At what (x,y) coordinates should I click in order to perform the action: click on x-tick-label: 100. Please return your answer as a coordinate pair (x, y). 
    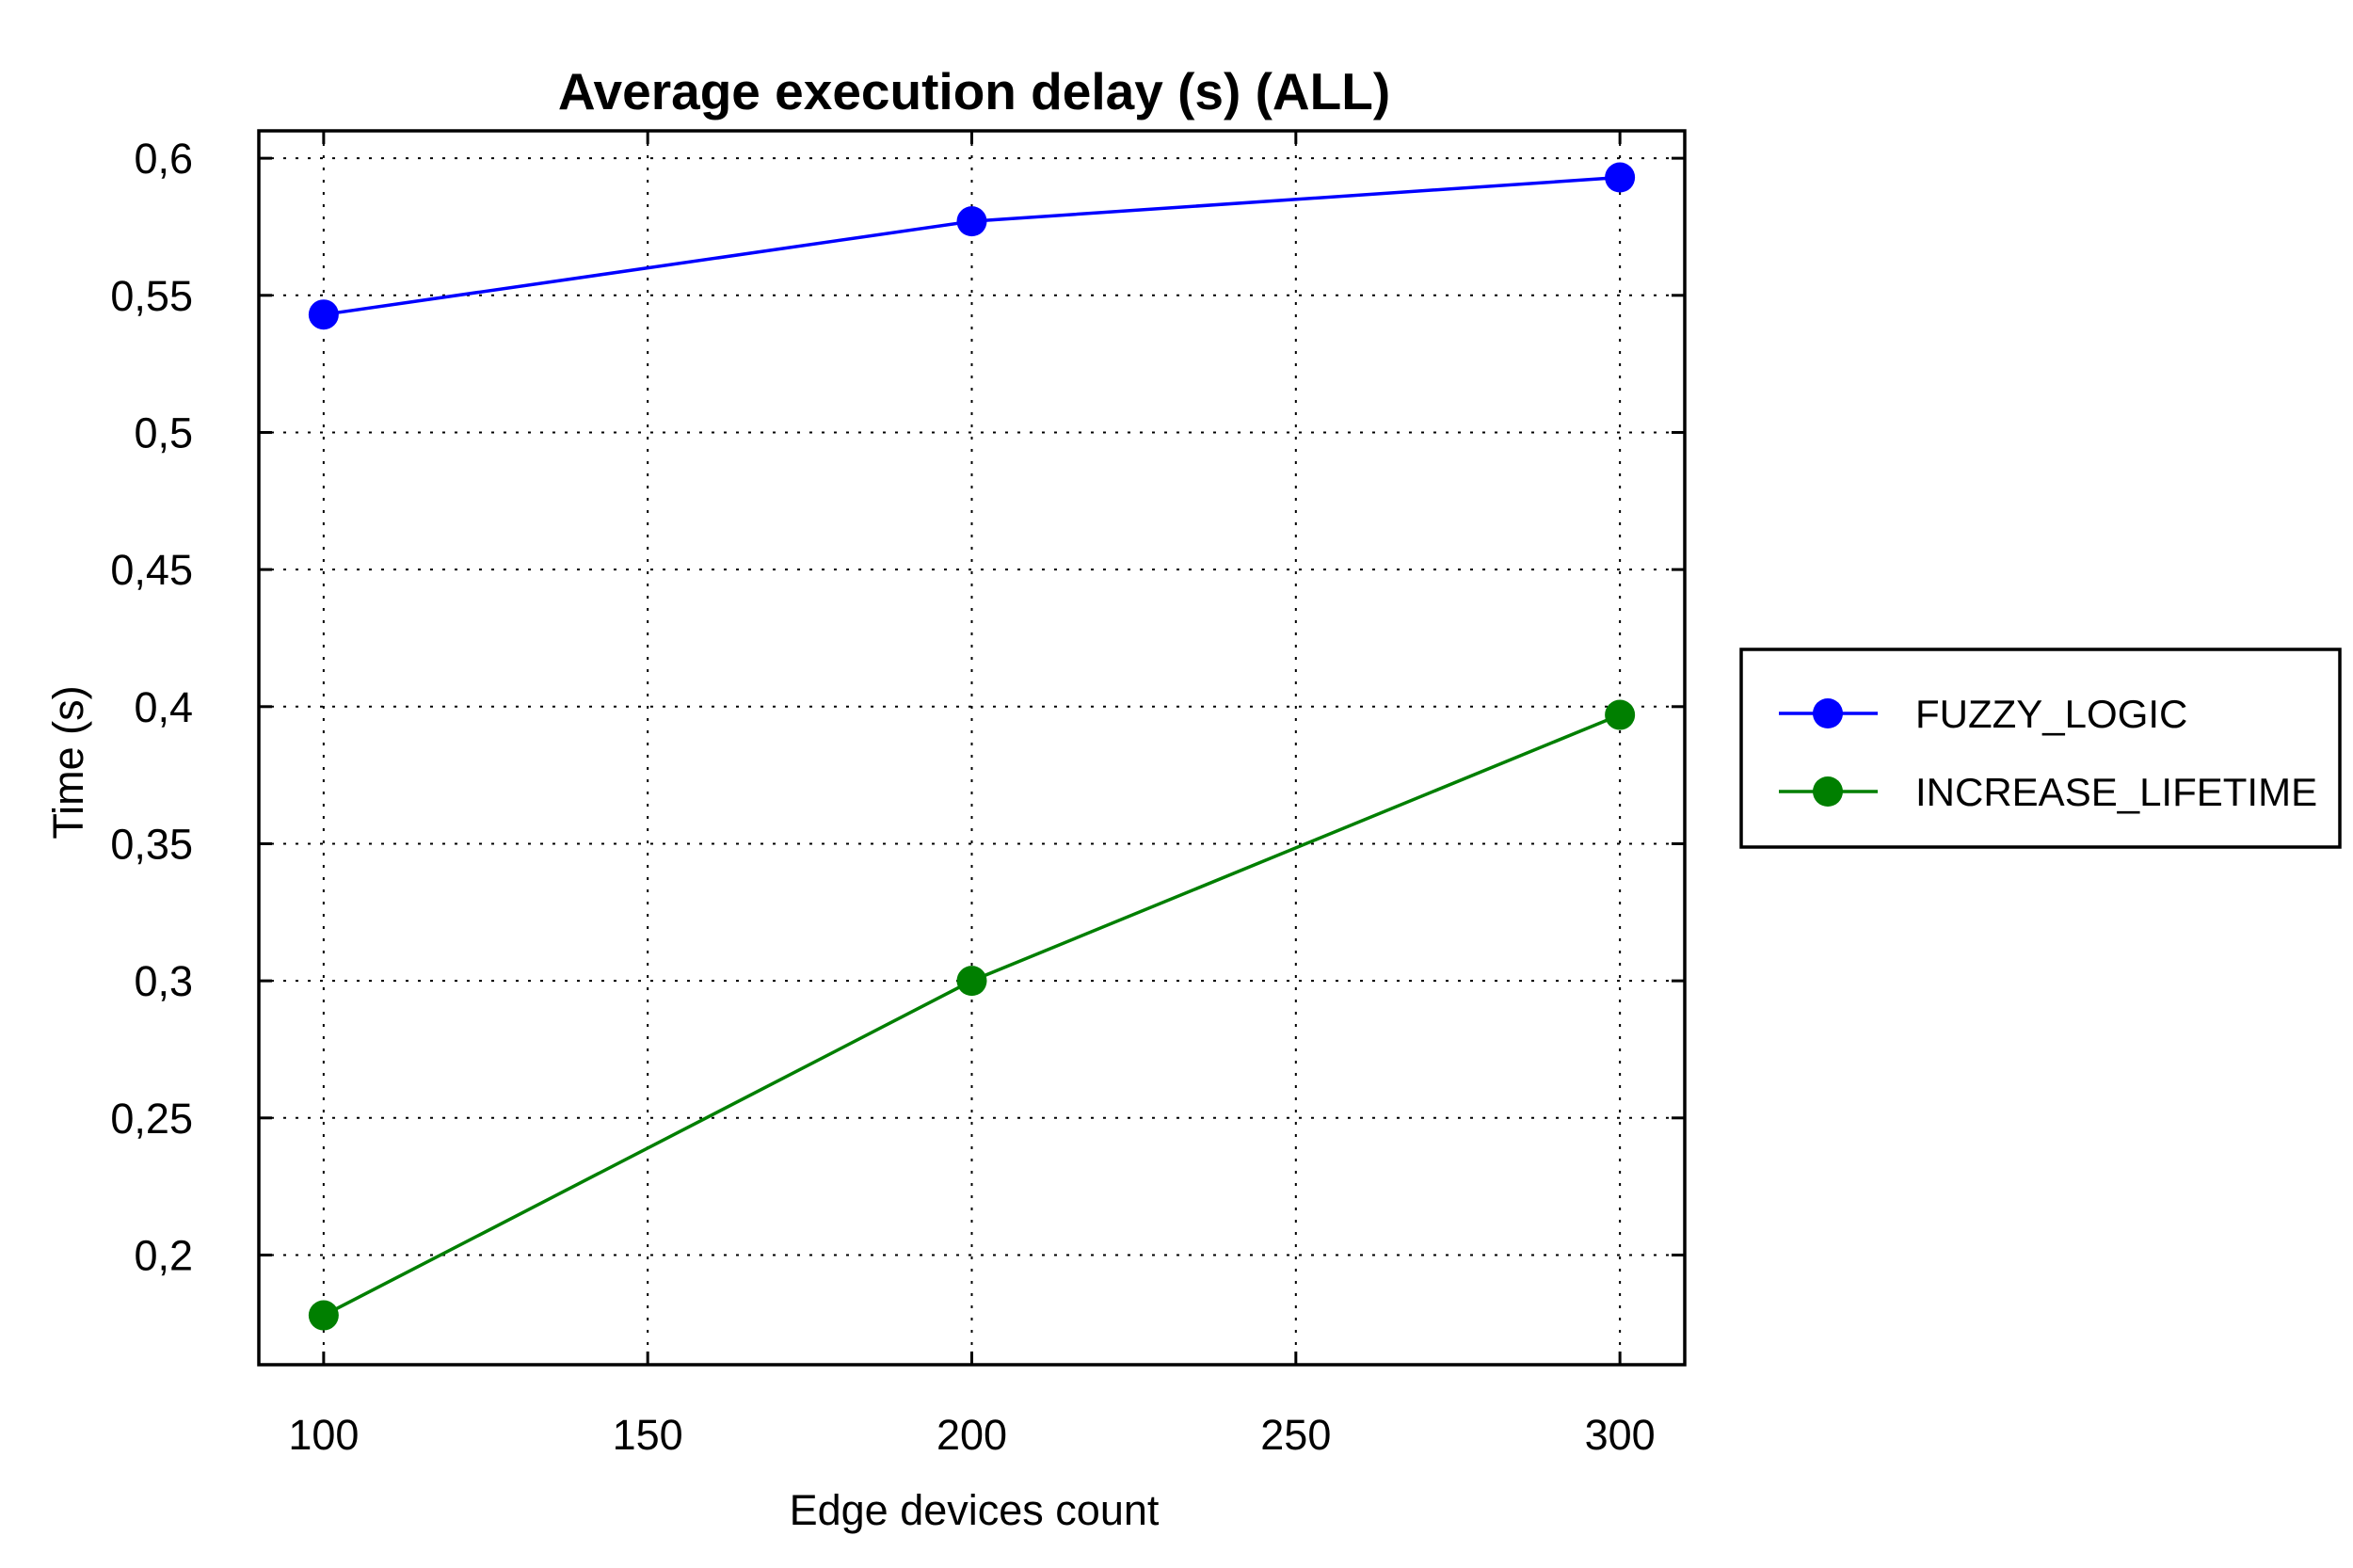
    Looking at the image, I should click on (324, 1435).